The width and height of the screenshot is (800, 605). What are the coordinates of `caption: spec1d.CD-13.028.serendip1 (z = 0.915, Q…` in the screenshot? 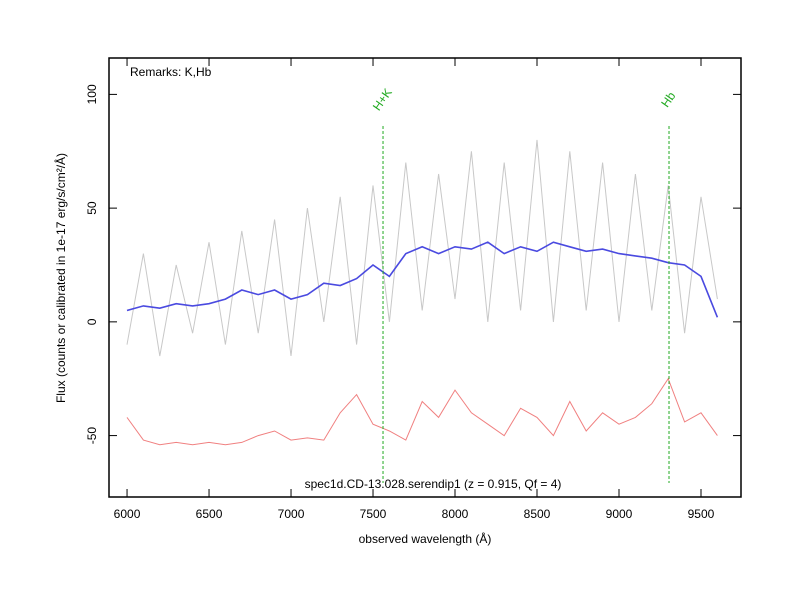 It's located at (433, 484).